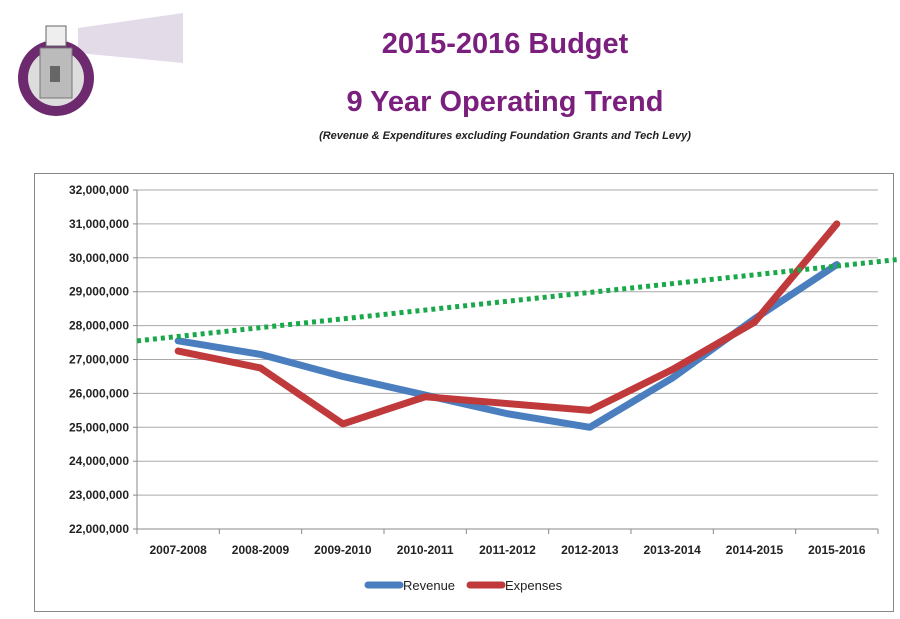  I want to click on x-tick-label: 2012-2013, so click(590, 550).